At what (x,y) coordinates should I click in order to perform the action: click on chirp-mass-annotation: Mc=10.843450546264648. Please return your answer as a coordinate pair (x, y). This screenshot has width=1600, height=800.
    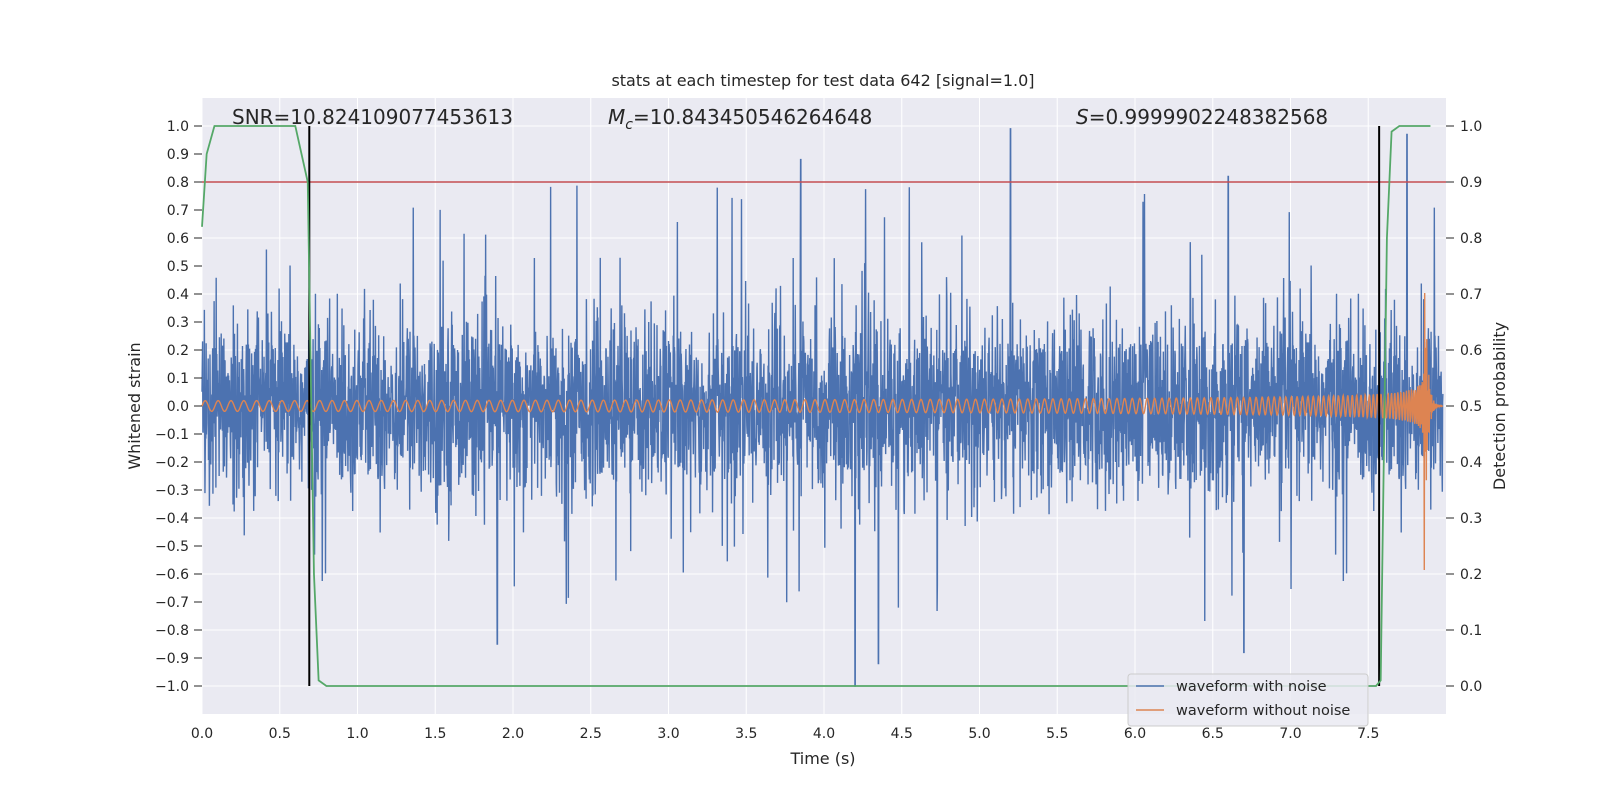
    Looking at the image, I should click on (740, 119).